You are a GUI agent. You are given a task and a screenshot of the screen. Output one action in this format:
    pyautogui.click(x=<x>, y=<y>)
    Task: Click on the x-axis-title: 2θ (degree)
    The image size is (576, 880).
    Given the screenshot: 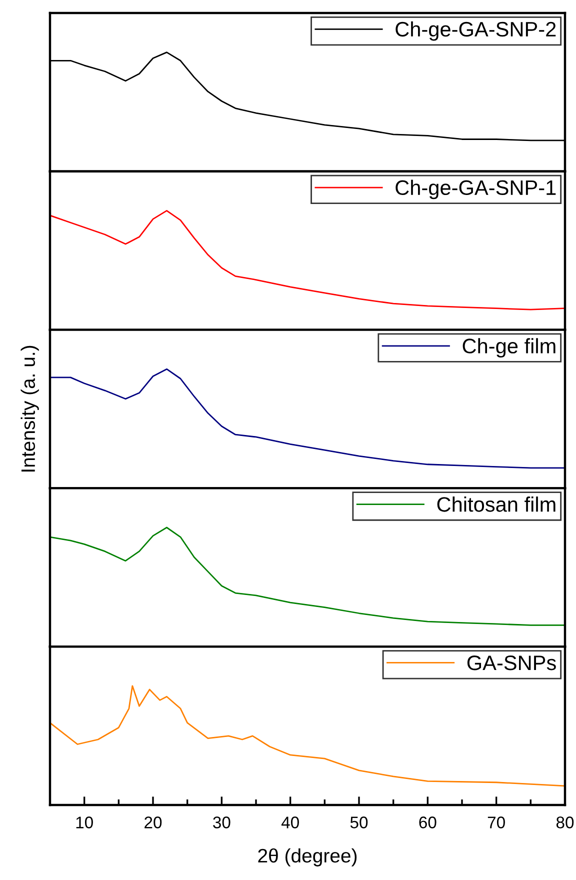 What is the action you would take?
    pyautogui.click(x=307, y=857)
    